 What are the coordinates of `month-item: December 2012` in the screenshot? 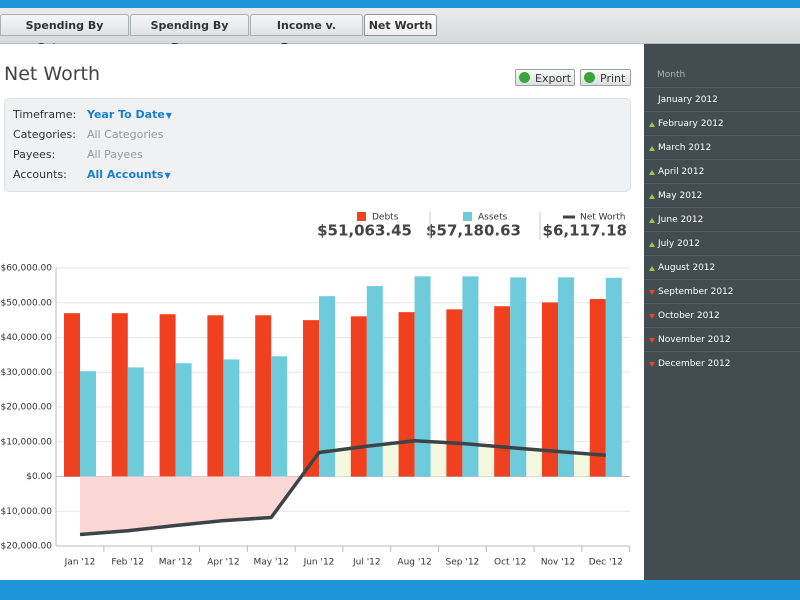 It's located at (722, 363).